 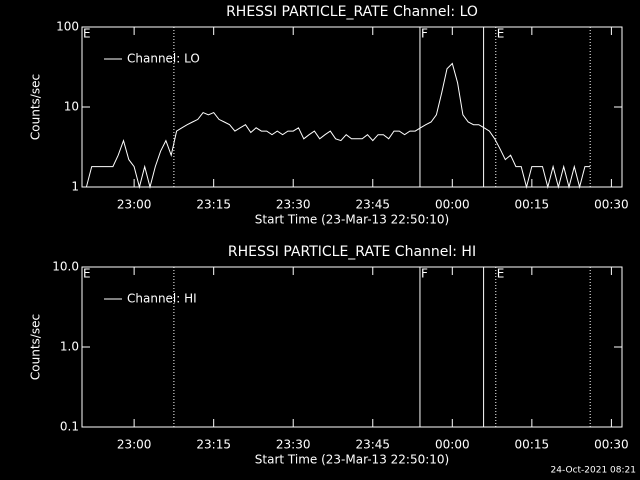 What do you see at coordinates (163, 59) in the screenshot?
I see `legend-label: Channel: LO` at bounding box center [163, 59].